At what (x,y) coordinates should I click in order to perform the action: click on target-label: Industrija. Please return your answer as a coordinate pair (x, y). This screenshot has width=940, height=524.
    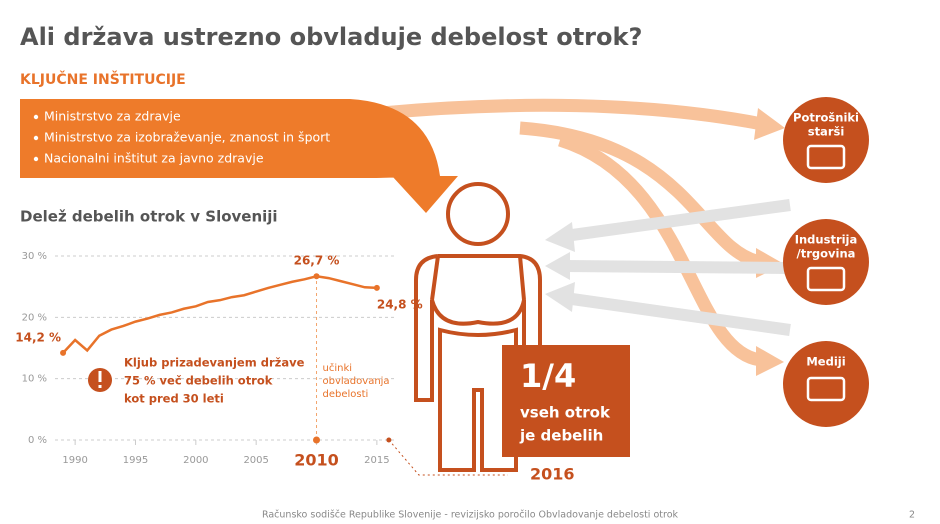
    Looking at the image, I should click on (826, 240).